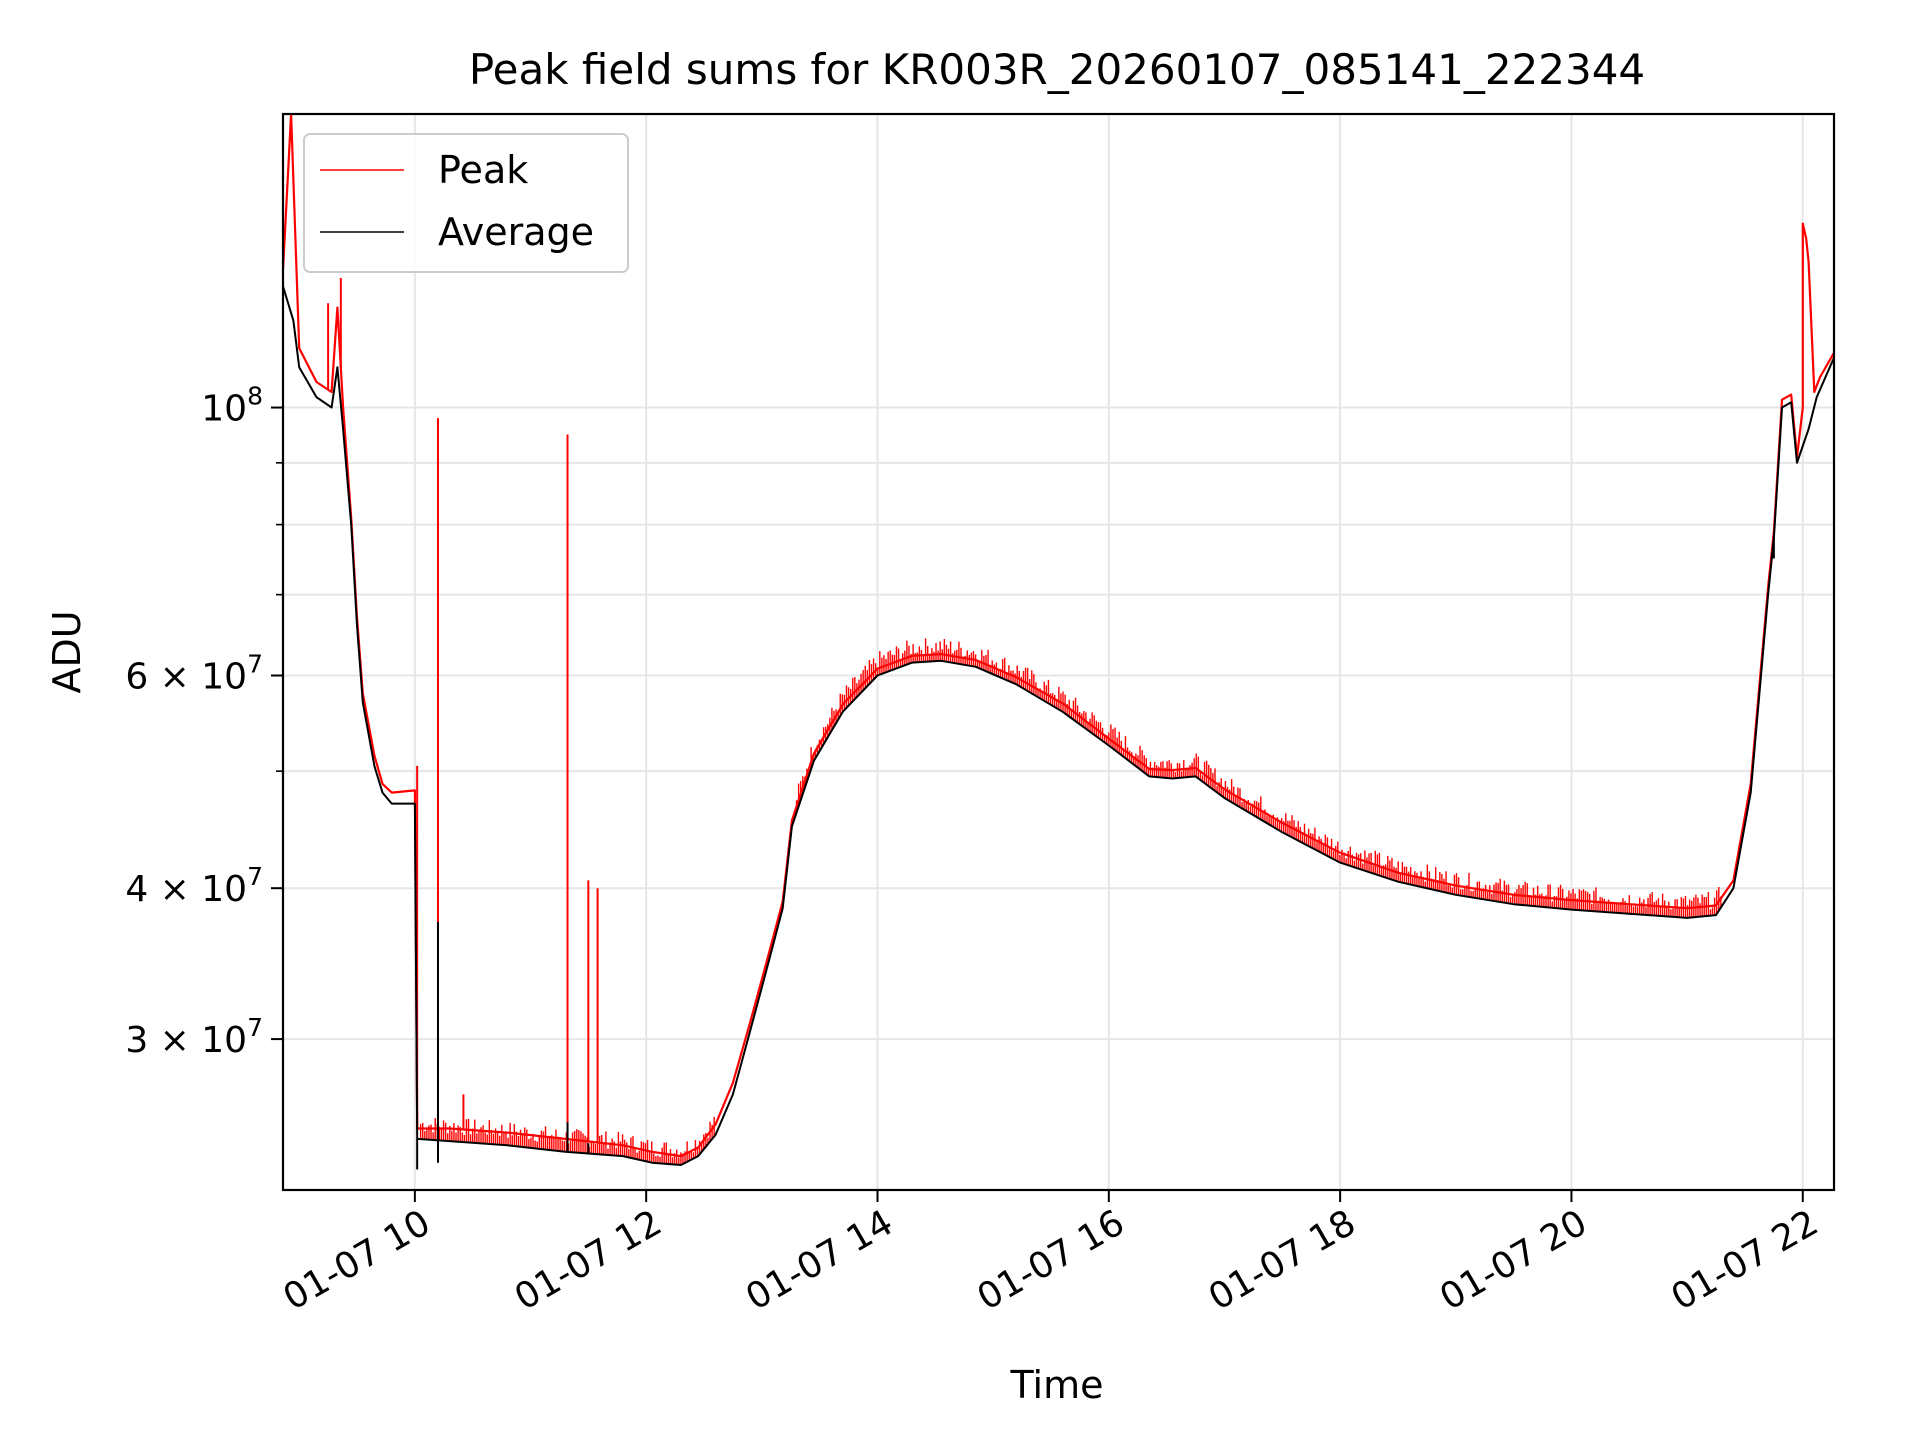 The height and width of the screenshot is (1440, 1920). I want to click on y-tick-label: 3 × 107, so click(194, 1037).